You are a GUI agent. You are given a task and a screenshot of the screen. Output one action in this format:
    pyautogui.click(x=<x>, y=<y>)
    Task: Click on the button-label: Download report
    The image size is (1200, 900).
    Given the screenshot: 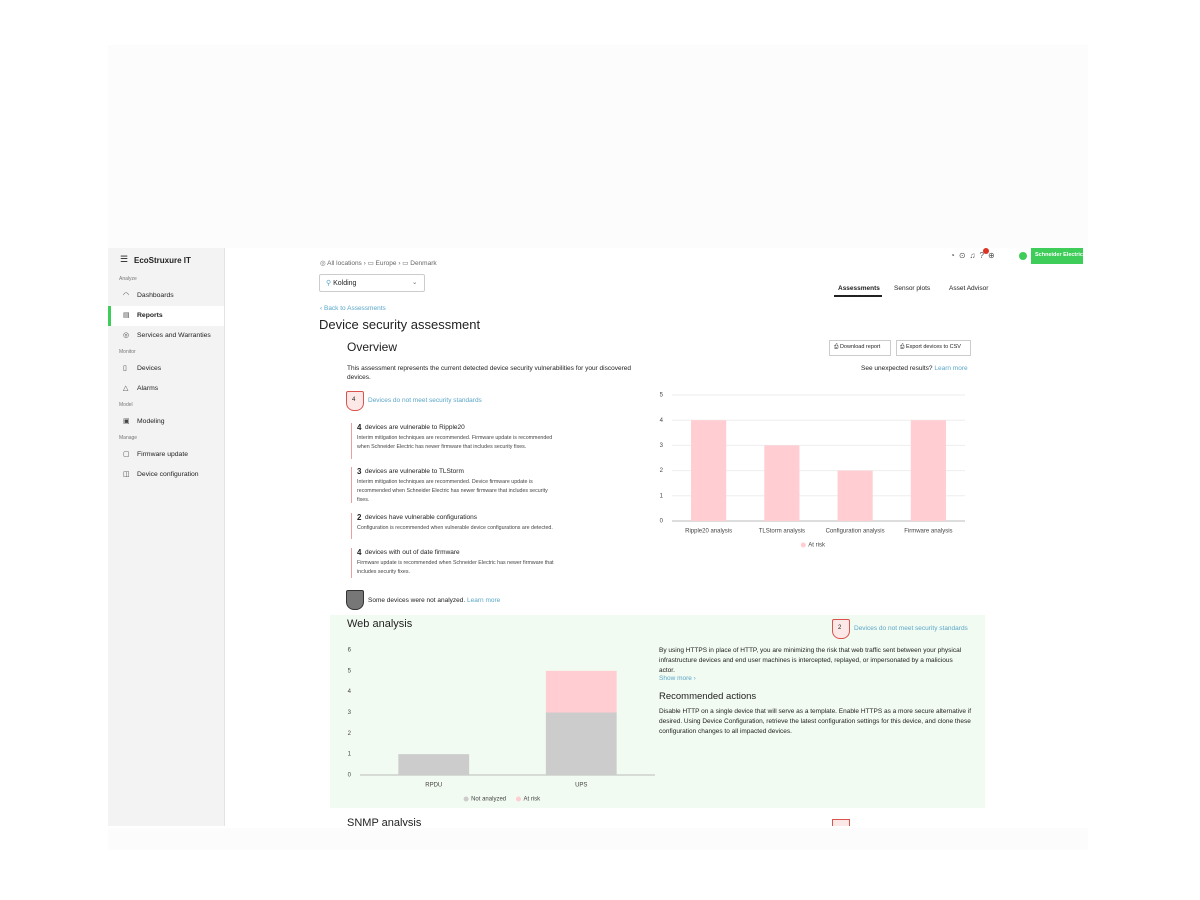 What is the action you would take?
    pyautogui.click(x=860, y=347)
    